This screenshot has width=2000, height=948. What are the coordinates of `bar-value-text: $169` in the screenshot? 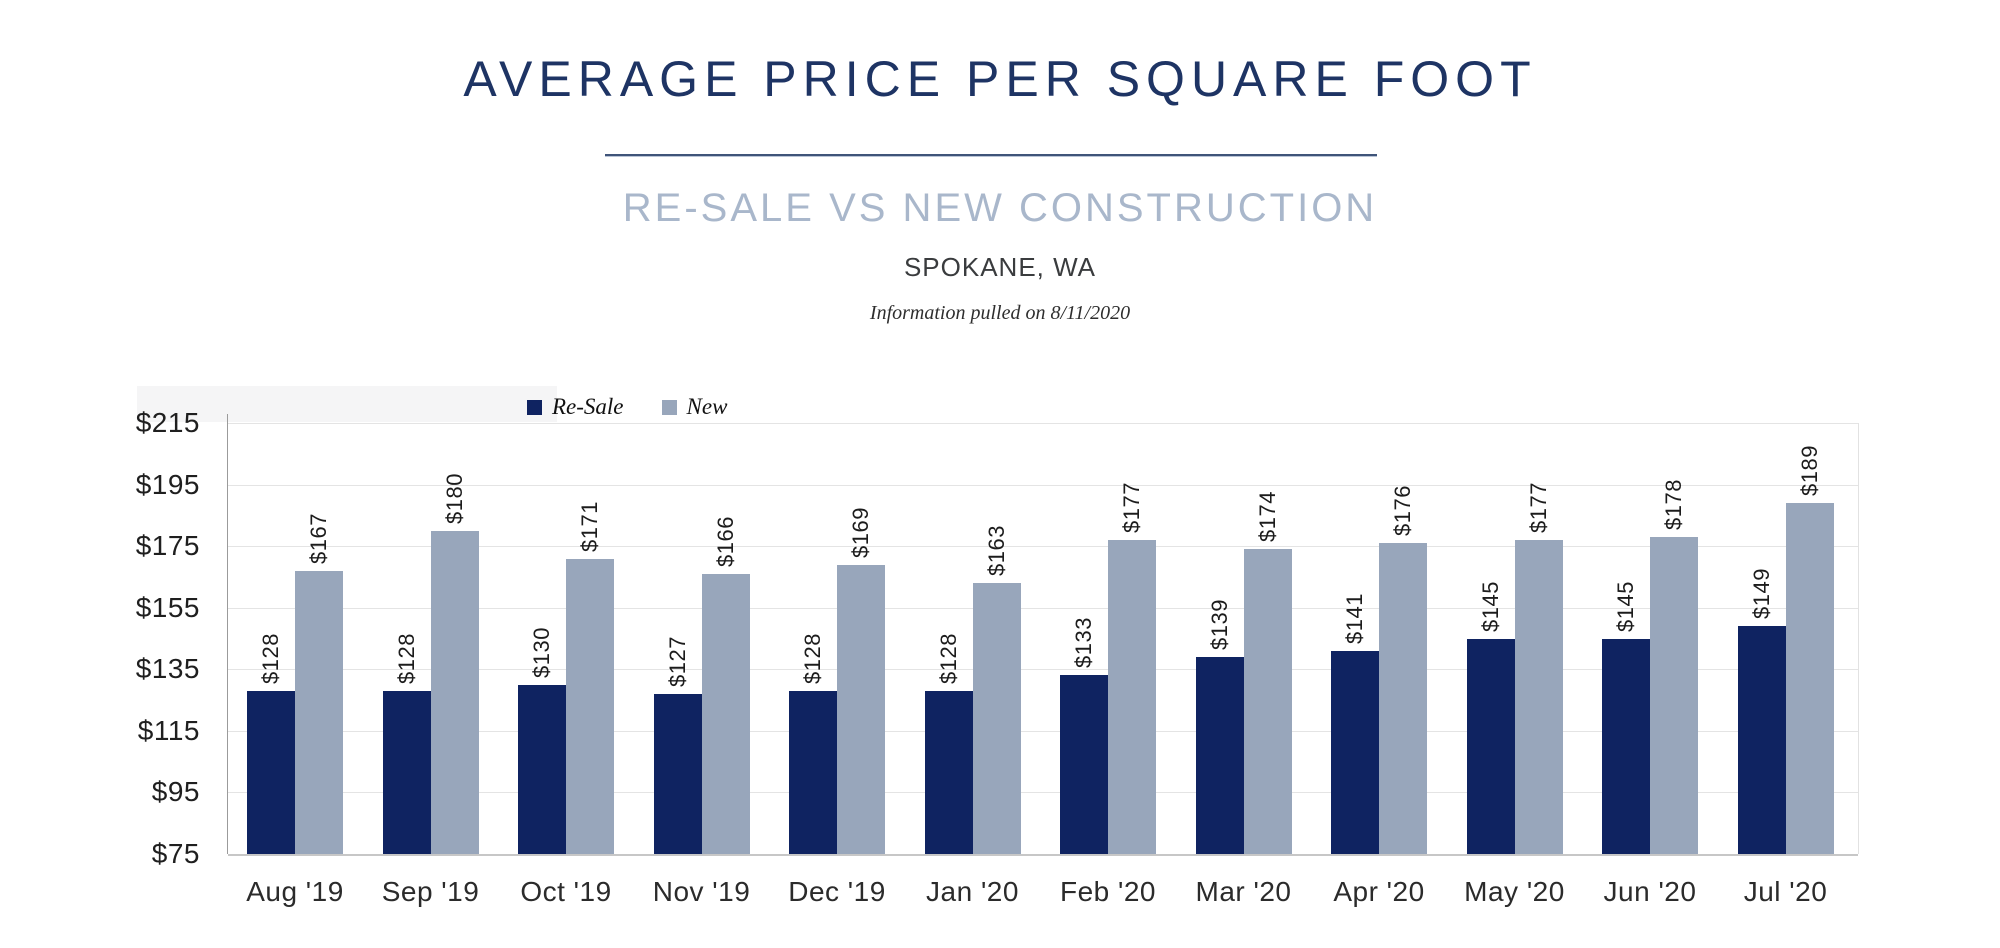 It's located at (860, 532).